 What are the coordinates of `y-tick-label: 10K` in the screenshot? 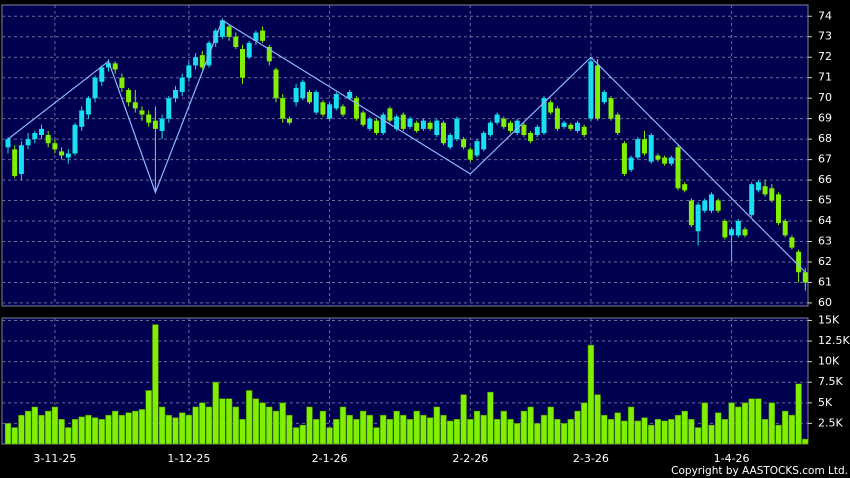 It's located at (829, 361).